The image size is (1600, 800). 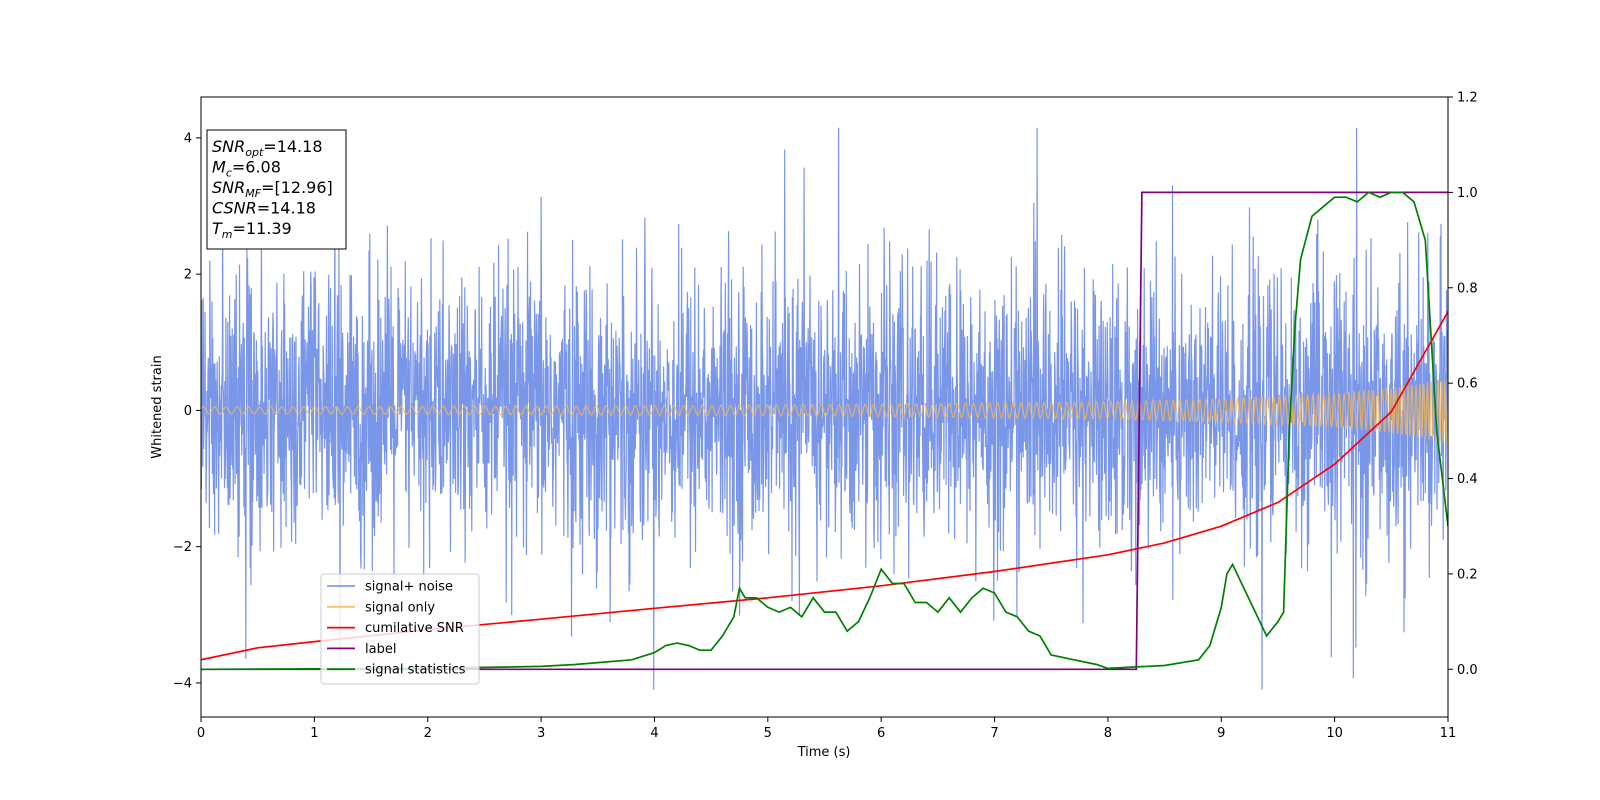 I want to click on x-tick-label: 10, so click(x=1334, y=733).